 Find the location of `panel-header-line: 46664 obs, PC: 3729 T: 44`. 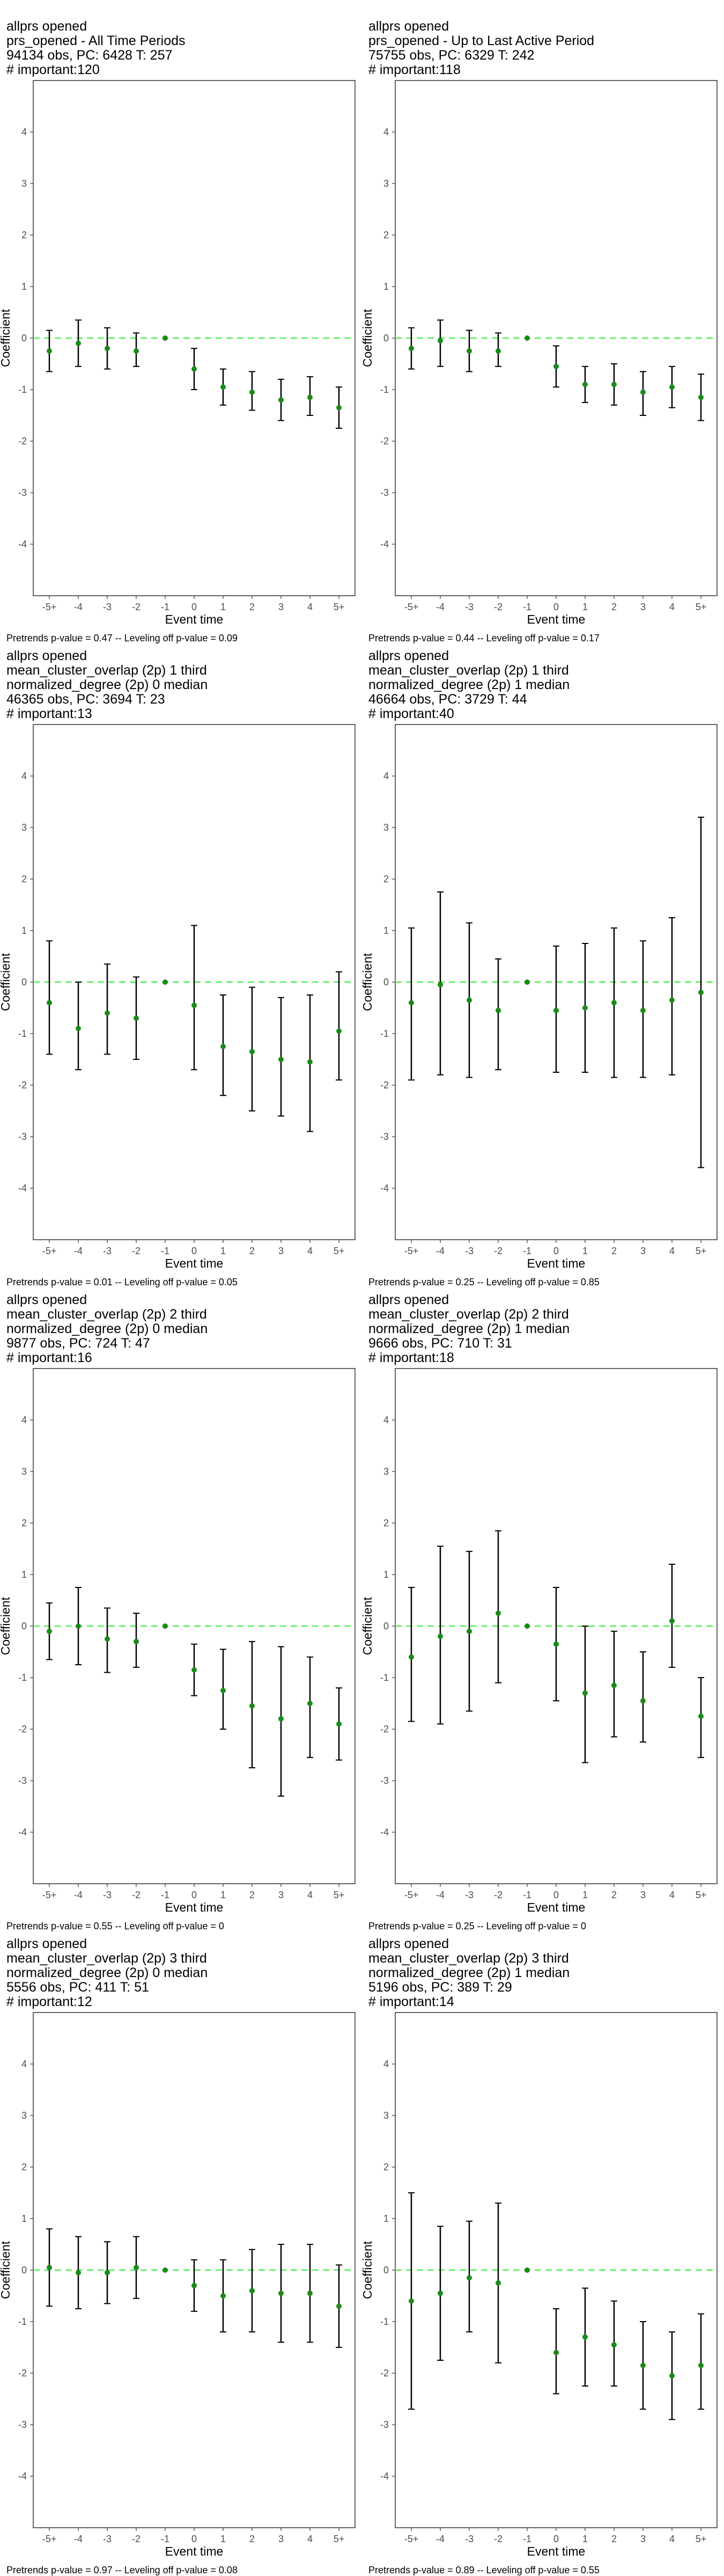

panel-header-line: 46664 obs, PC: 3729 T: 44 is located at coordinates (447, 699).